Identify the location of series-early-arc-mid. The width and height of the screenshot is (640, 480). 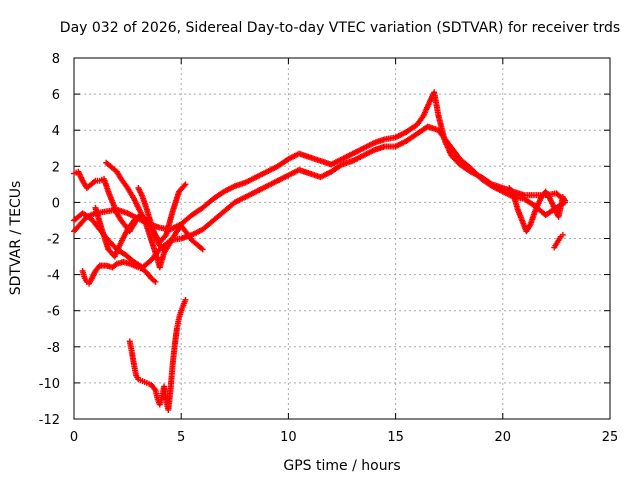
(106, 201).